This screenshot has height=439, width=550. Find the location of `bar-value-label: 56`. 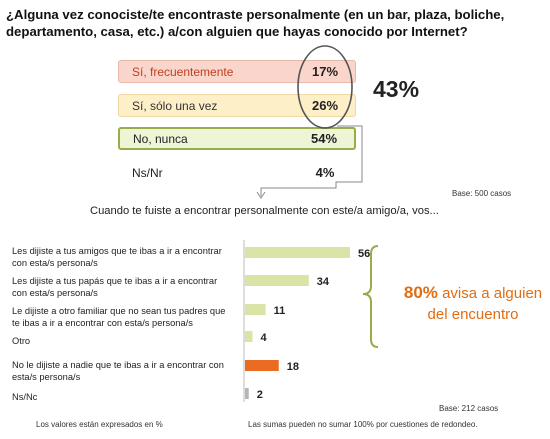

bar-value-label: 56 is located at coordinates (364, 254).